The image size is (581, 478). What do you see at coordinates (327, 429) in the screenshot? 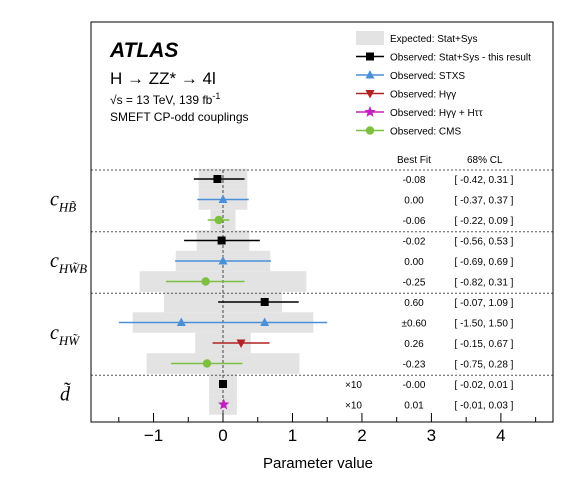
I see `x-axis: −1 0 1 2 3 4` at bounding box center [327, 429].